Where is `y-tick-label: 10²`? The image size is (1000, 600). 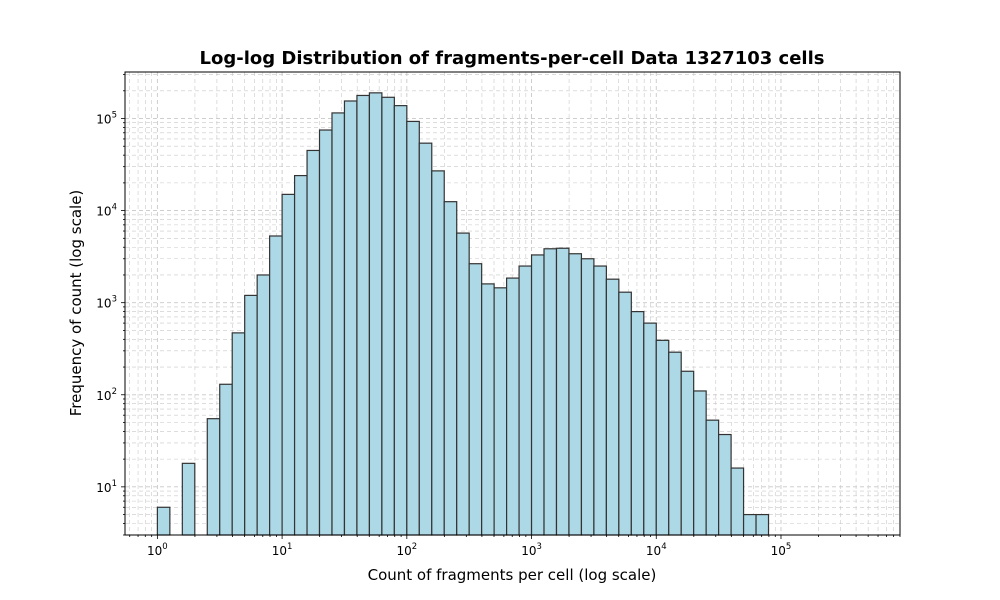 y-tick-label: 10² is located at coordinates (106, 395).